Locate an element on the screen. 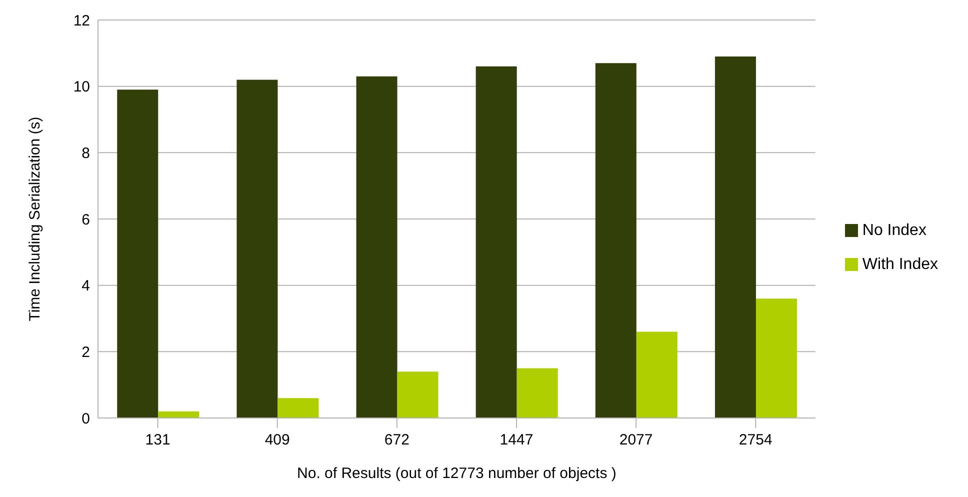  y-tick-label: 10 is located at coordinates (81, 87).